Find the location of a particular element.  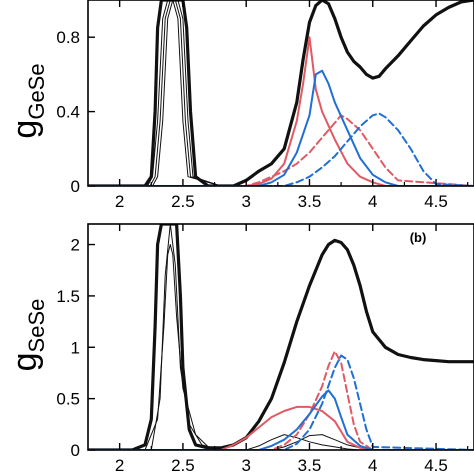

panel-a-ytick-label: 0.8 is located at coordinates (68, 37).